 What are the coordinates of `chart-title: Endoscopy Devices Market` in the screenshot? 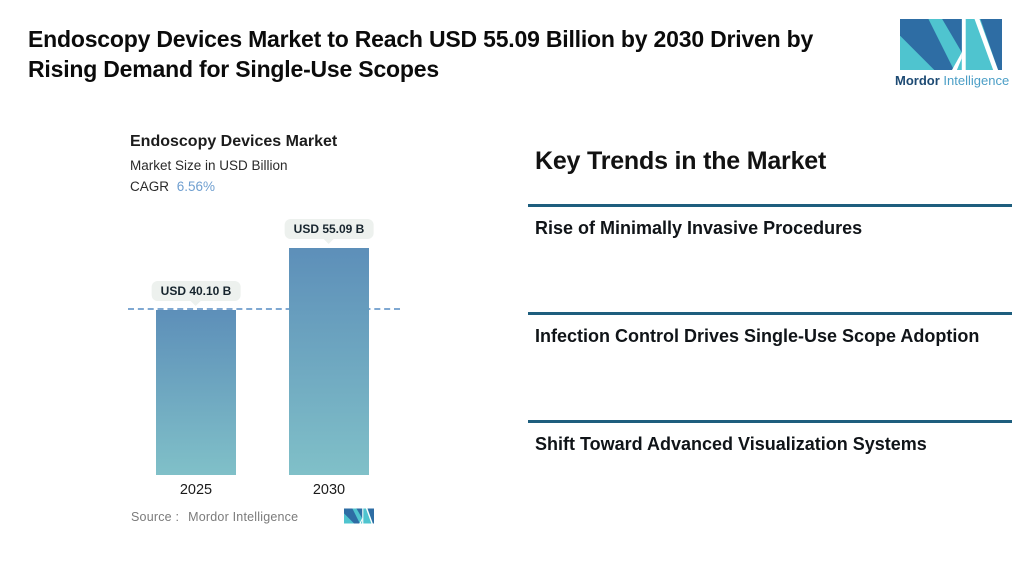 It's located at (234, 141).